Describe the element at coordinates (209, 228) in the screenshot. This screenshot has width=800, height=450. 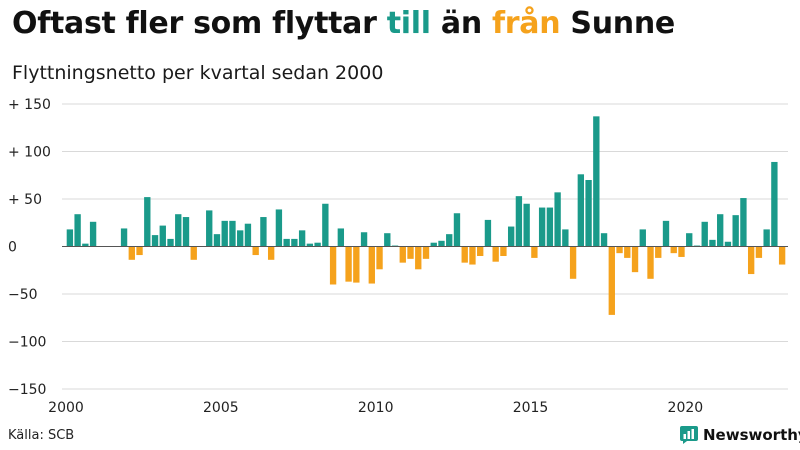
I see `bar-2004-Q3` at that location.